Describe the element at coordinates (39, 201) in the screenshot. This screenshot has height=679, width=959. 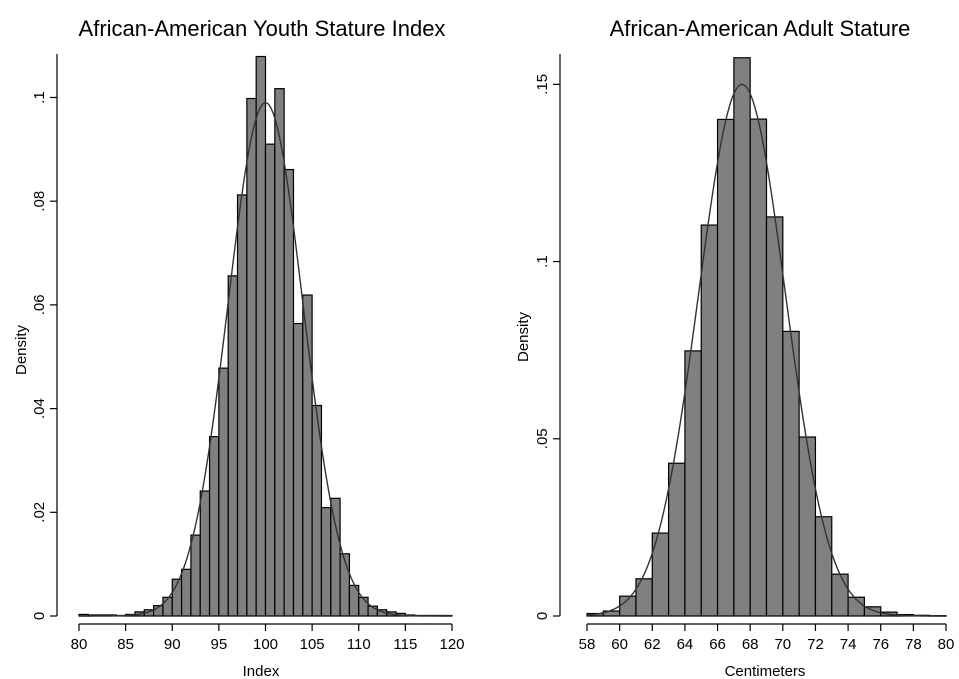
I see `y-tick-label: .08` at that location.